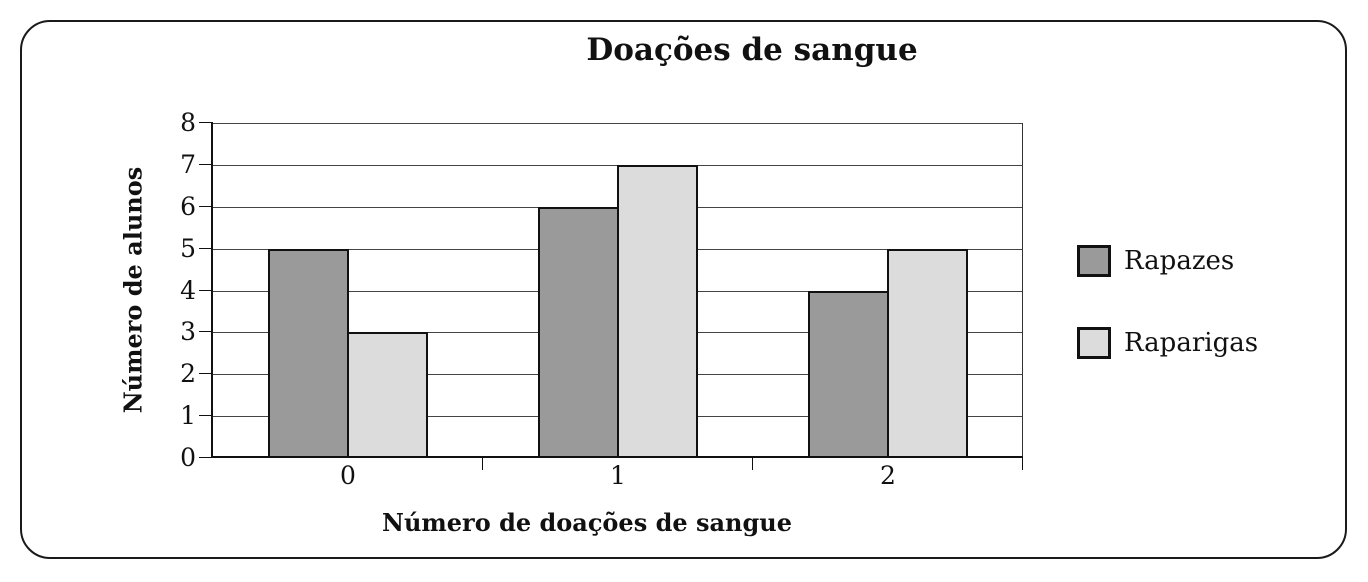  I want to click on legend-label-rapazes: Rapazes, so click(1179, 261).